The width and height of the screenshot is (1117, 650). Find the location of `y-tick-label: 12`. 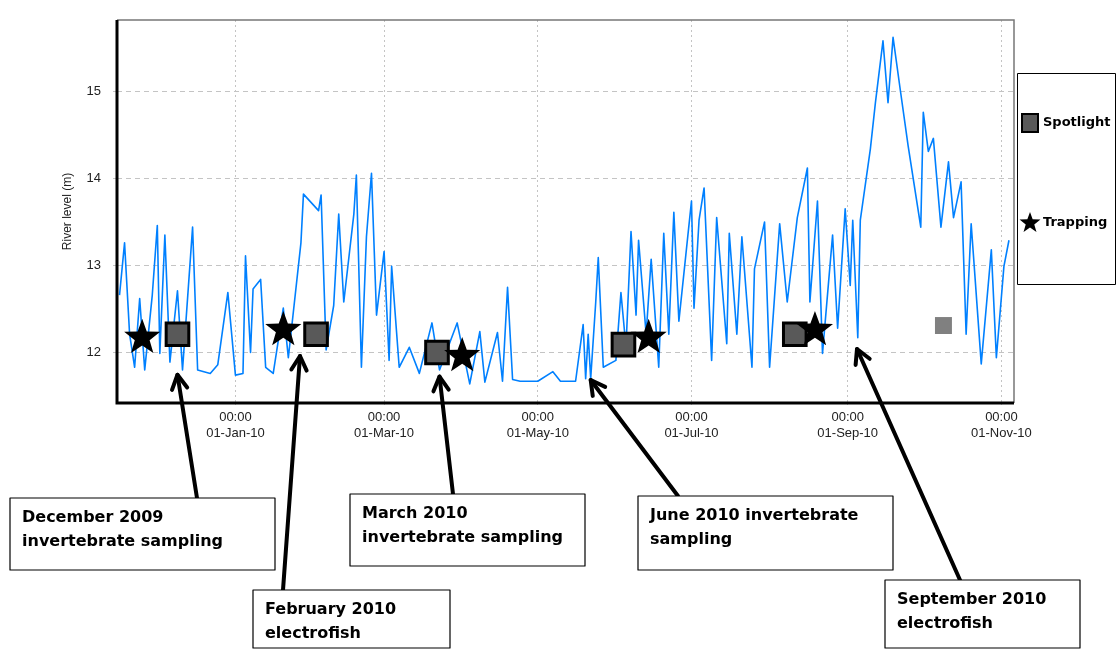

y-tick-label: 12 is located at coordinates (93, 352).